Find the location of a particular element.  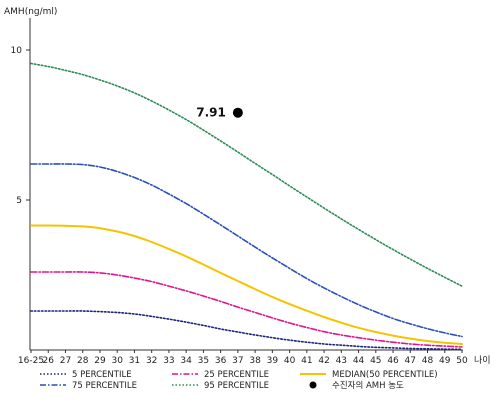

x-tick-label: 16-25 is located at coordinates (31, 361).